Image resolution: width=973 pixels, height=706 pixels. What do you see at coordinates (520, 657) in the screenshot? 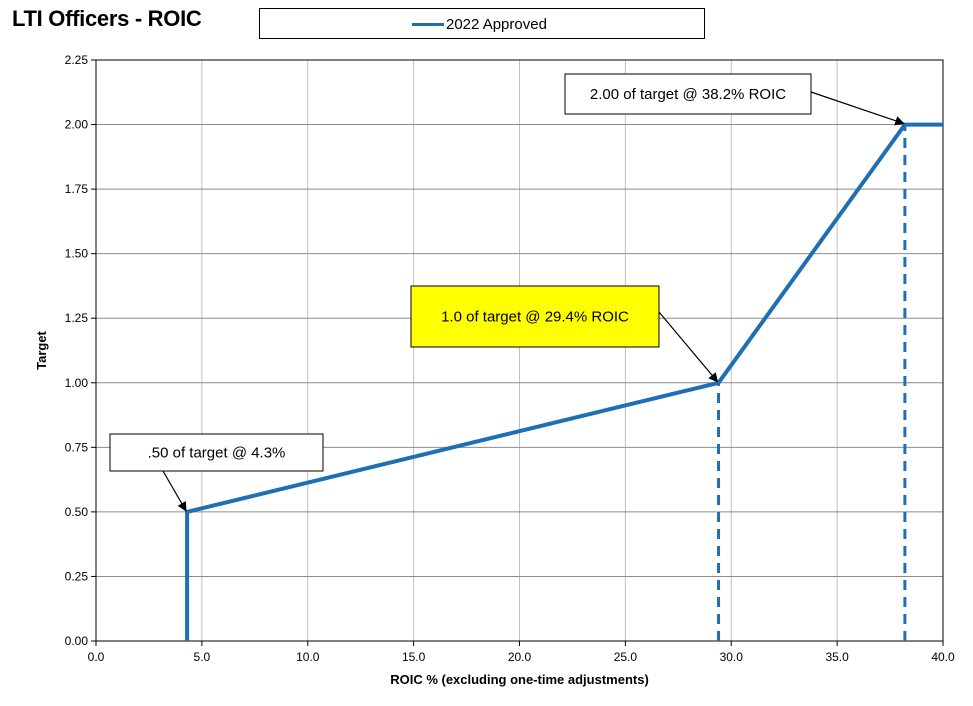
I see `x-tick-label: 20.0` at bounding box center [520, 657].